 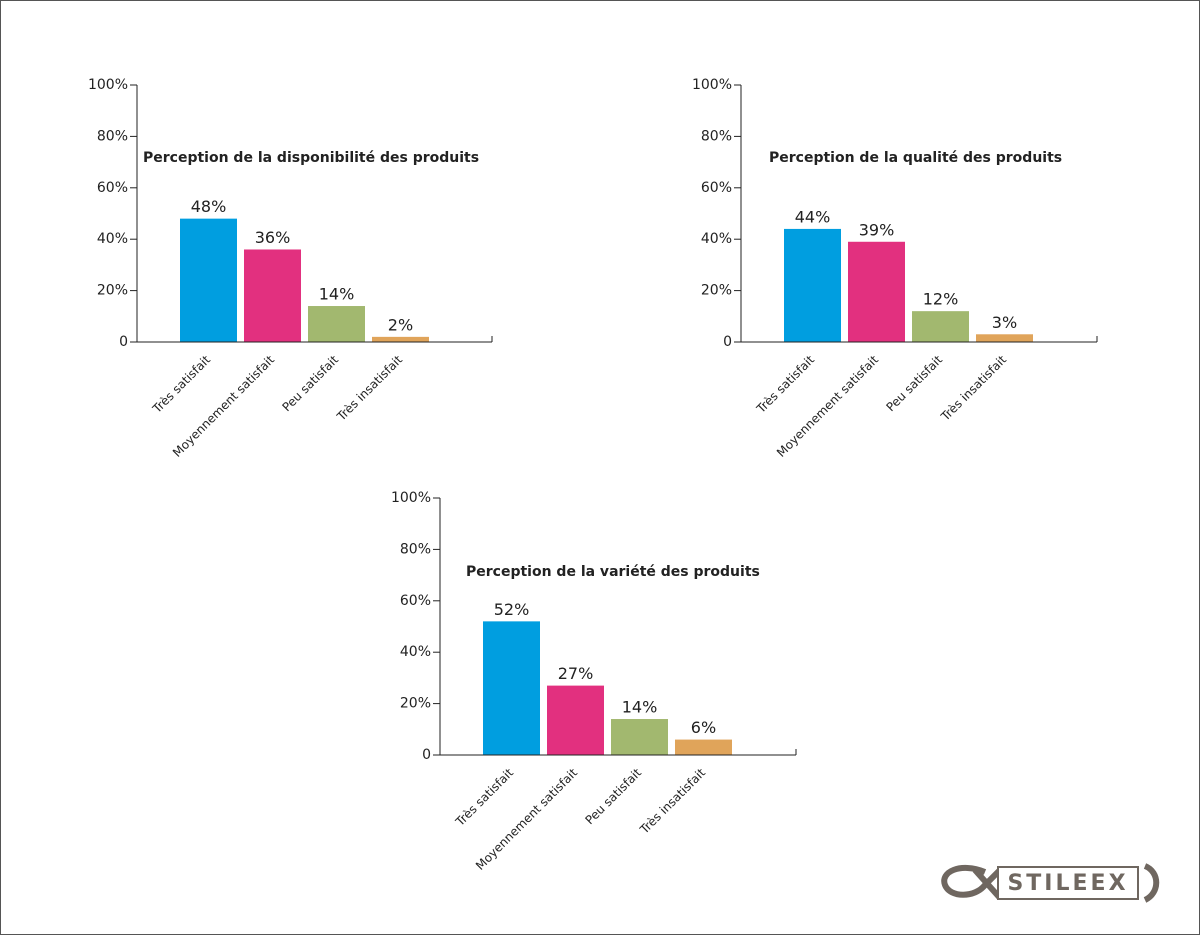 I want to click on logo-arc, so click(x=1151, y=883).